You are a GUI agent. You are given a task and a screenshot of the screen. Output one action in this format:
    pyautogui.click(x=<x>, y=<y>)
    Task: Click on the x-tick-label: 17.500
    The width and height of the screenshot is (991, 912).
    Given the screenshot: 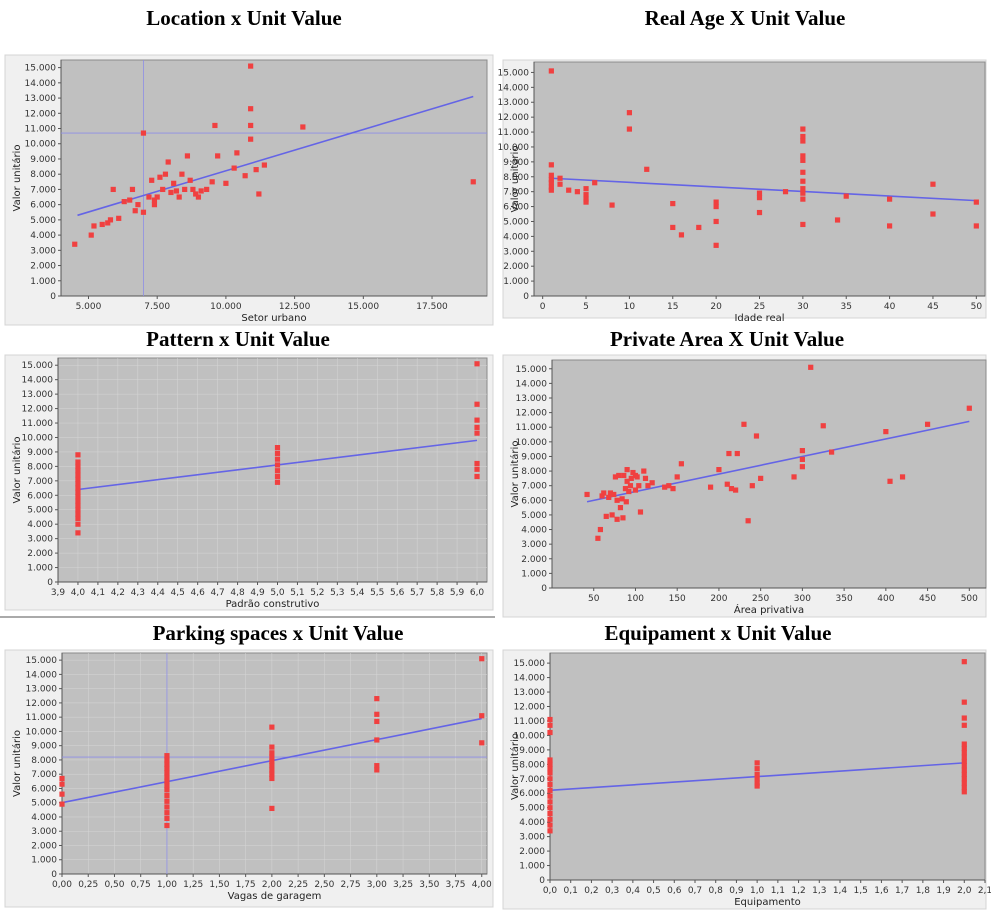 What is the action you would take?
    pyautogui.click(x=432, y=307)
    